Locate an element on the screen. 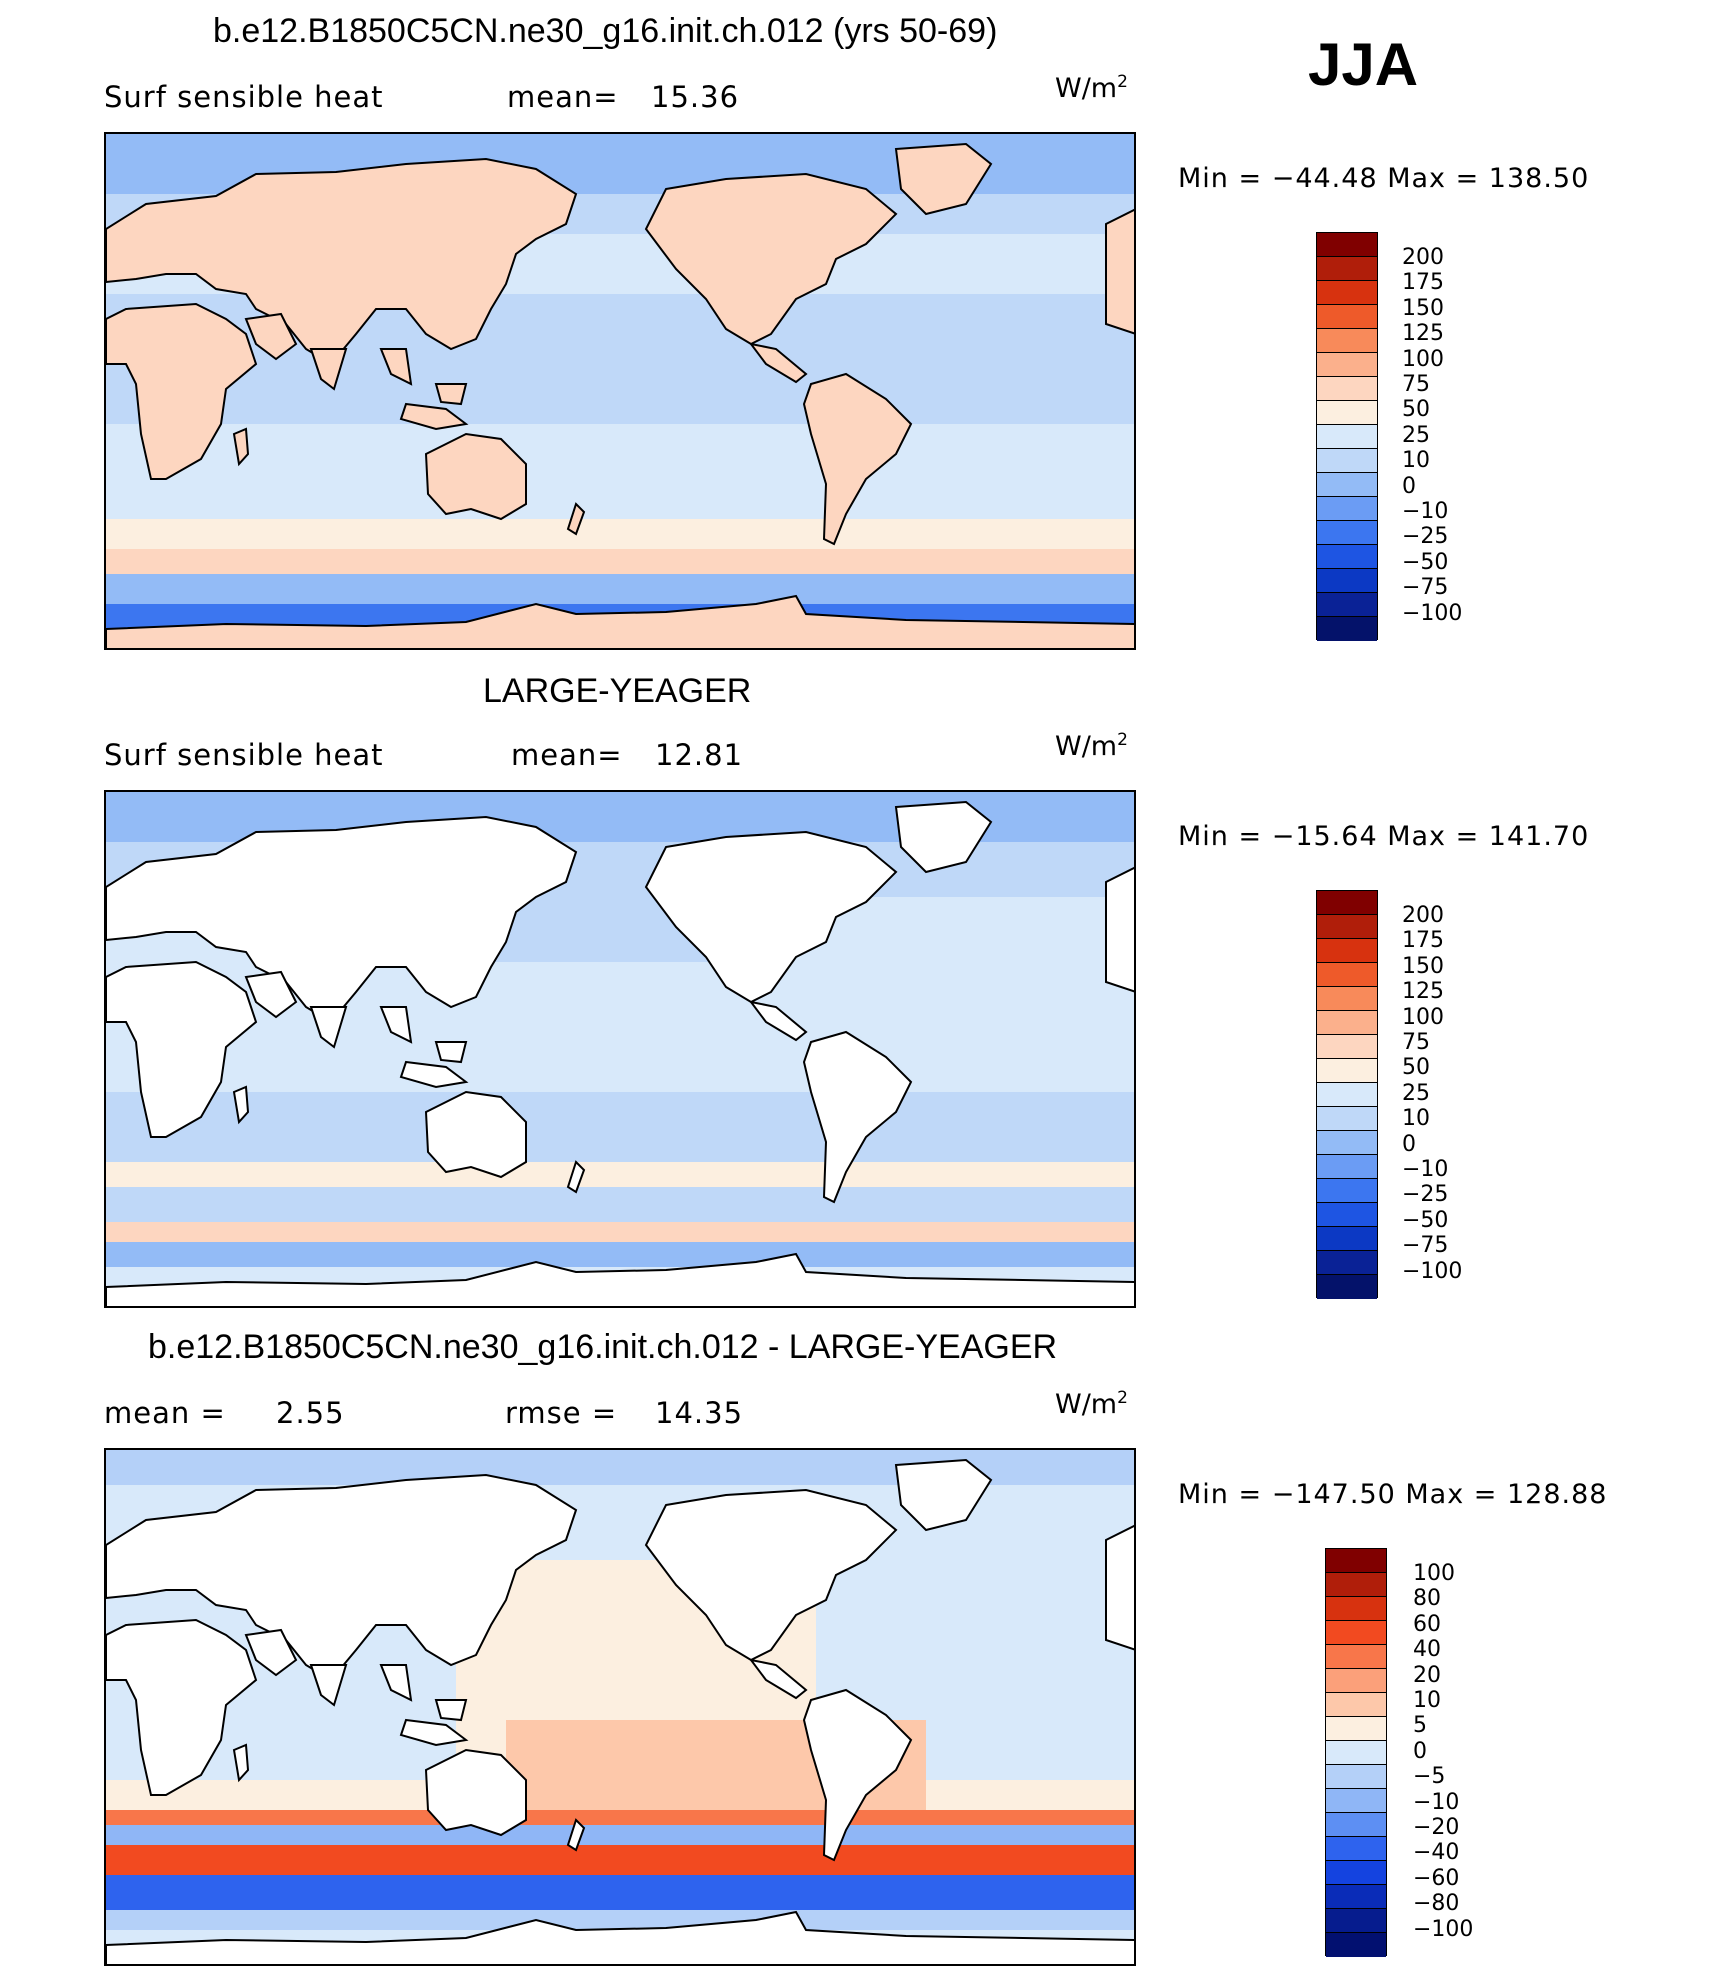 This screenshot has height=1966, width=1710. panel1-variable-label: Surf sensible heat is located at coordinates (244, 97).